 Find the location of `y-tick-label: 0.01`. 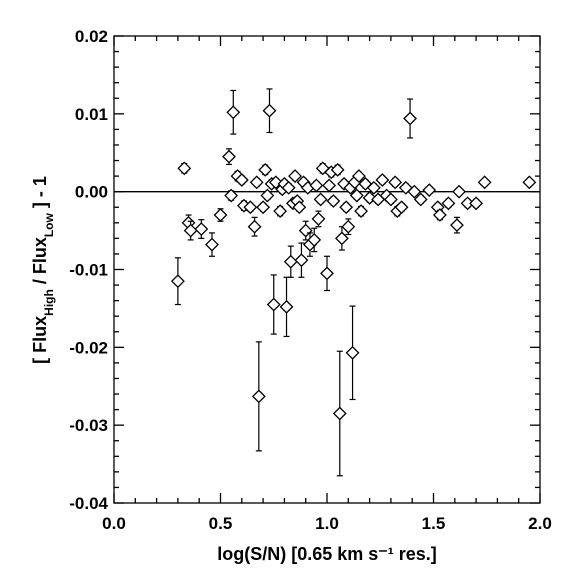

y-tick-label: 0.01 is located at coordinates (91, 114).